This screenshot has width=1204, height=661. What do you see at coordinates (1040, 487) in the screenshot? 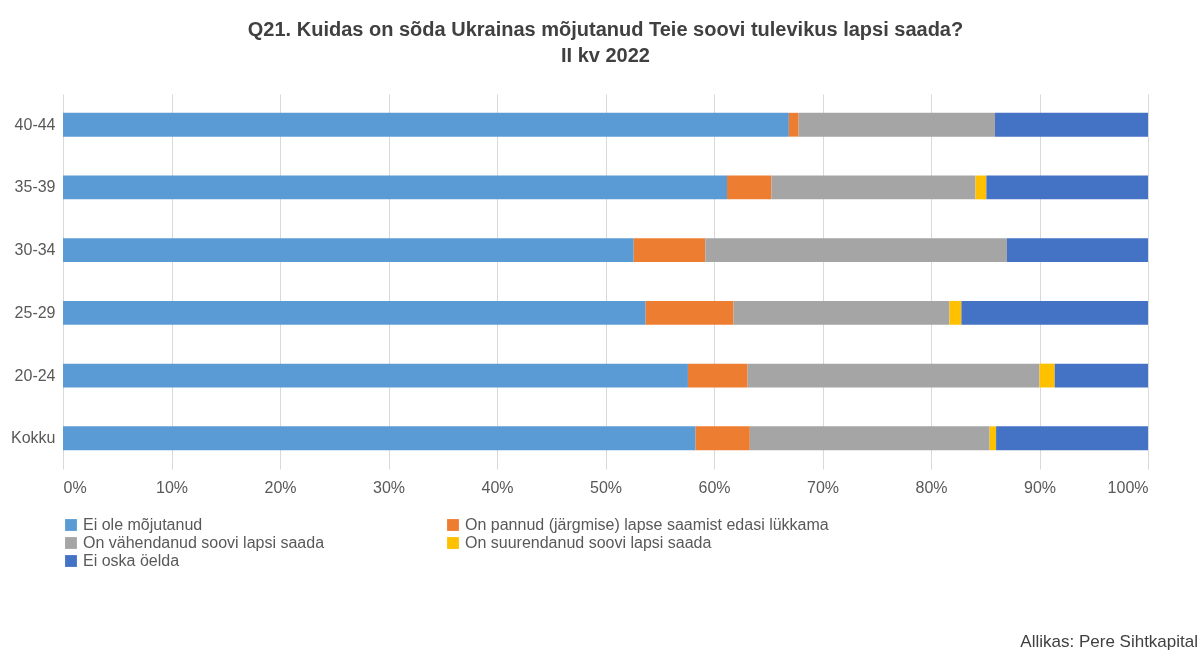
I see `x-tick-label: 90%` at bounding box center [1040, 487].